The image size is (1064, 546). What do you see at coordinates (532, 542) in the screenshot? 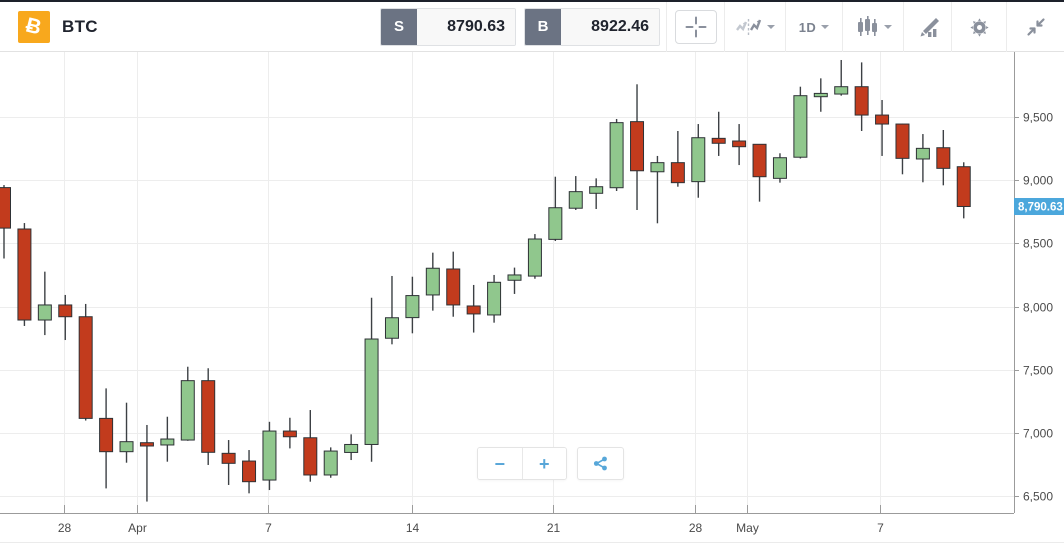
I see `bottom-divider` at bounding box center [532, 542].